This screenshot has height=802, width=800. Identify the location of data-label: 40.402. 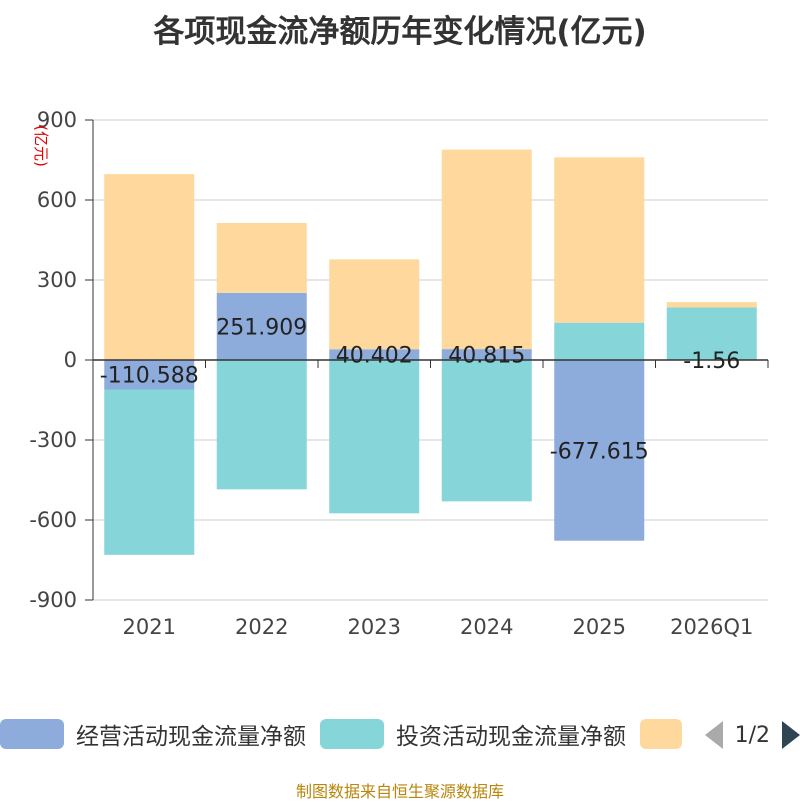
(374, 356).